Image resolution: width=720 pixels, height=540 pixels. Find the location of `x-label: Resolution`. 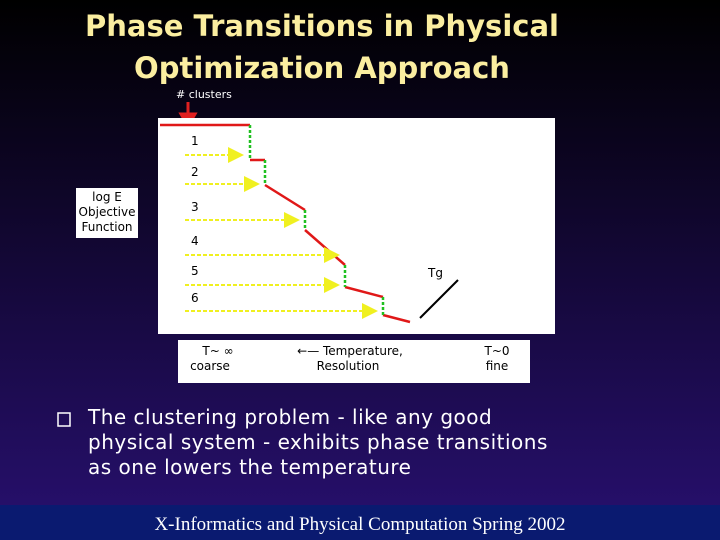

x-label: Resolution is located at coordinates (348, 366).